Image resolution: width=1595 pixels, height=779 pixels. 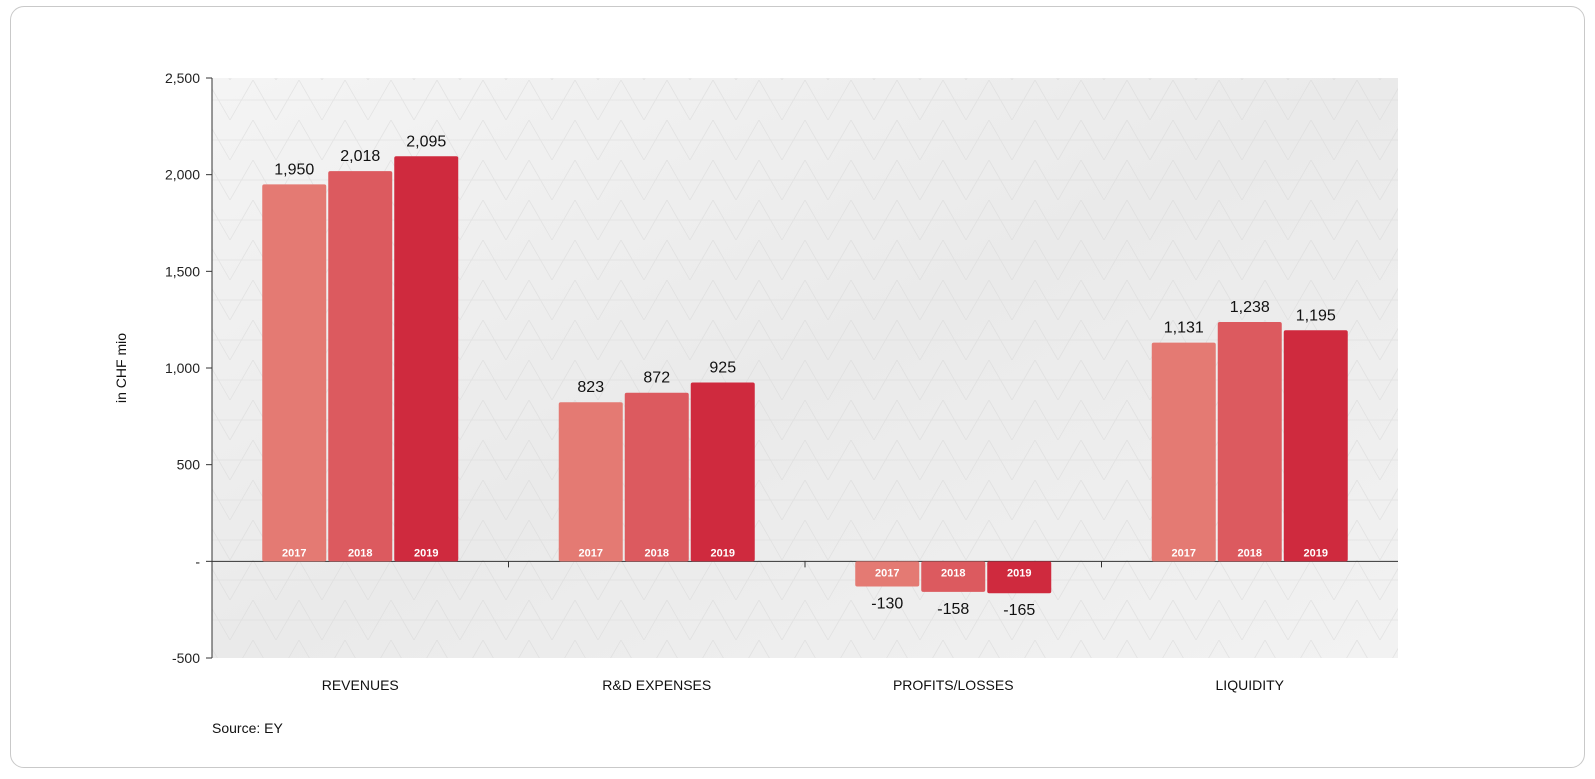 What do you see at coordinates (722, 368) in the screenshot?
I see `data-label: 925` at bounding box center [722, 368].